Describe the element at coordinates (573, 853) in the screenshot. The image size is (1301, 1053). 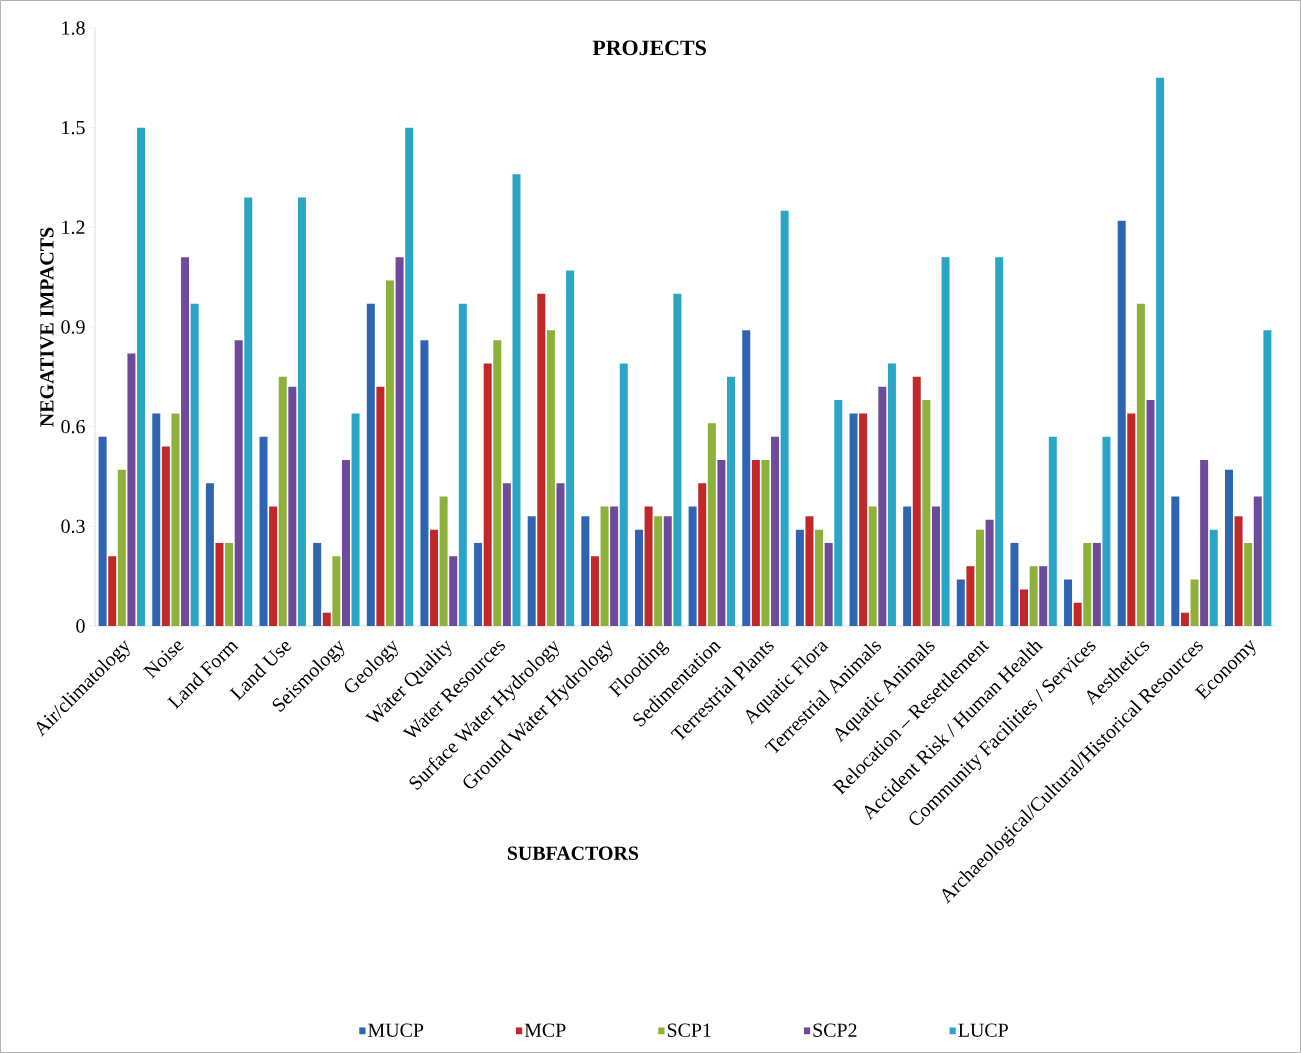
I see `x-axis-title: SUBFACTORS` at that location.